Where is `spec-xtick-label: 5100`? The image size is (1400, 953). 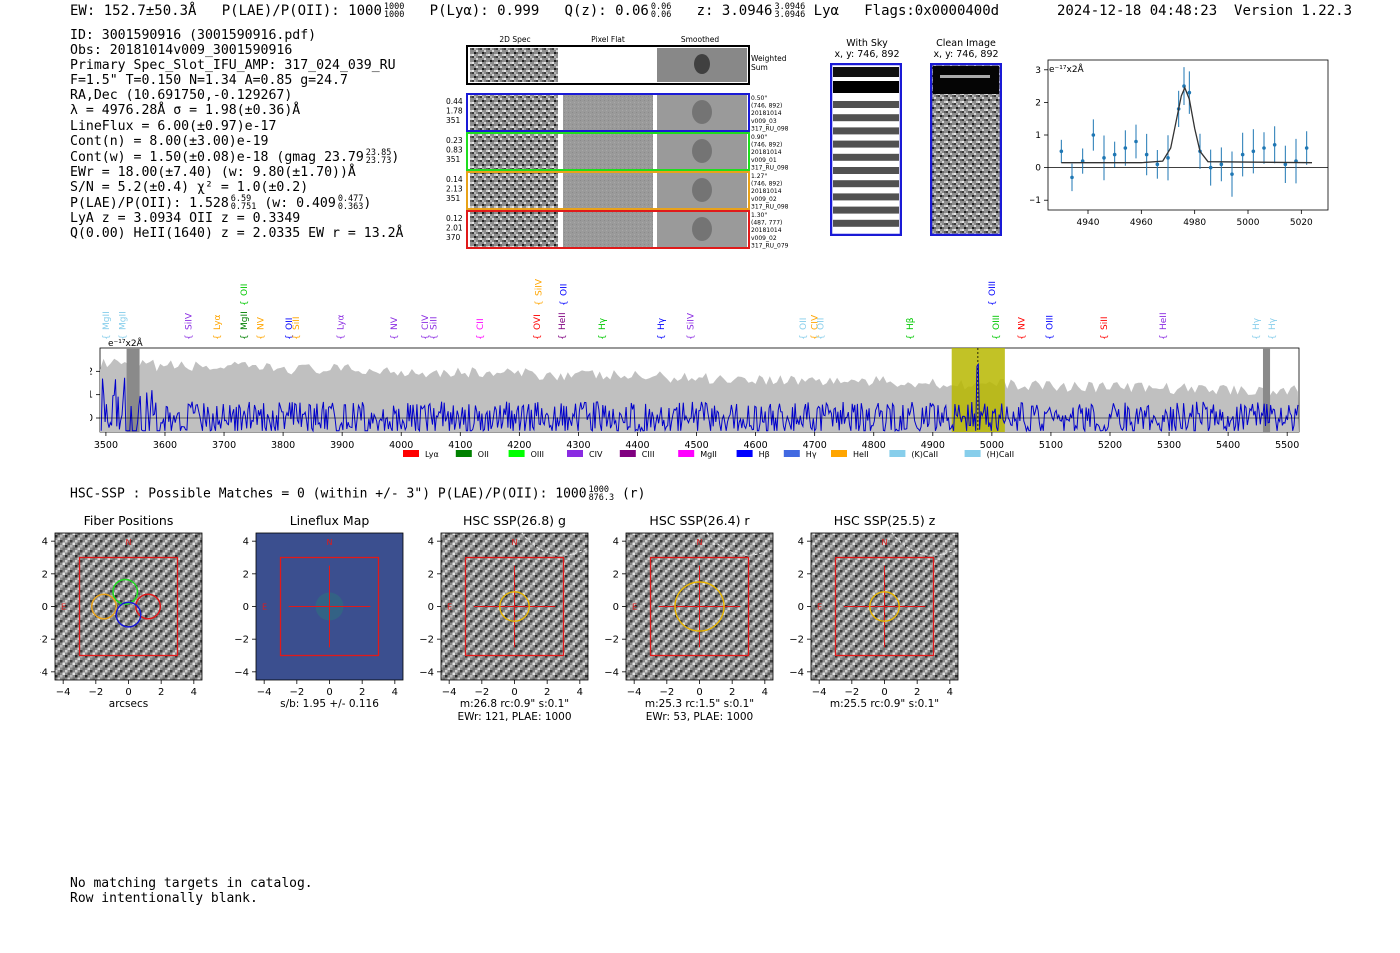 spec-xtick-label: 5100 is located at coordinates (1051, 445).